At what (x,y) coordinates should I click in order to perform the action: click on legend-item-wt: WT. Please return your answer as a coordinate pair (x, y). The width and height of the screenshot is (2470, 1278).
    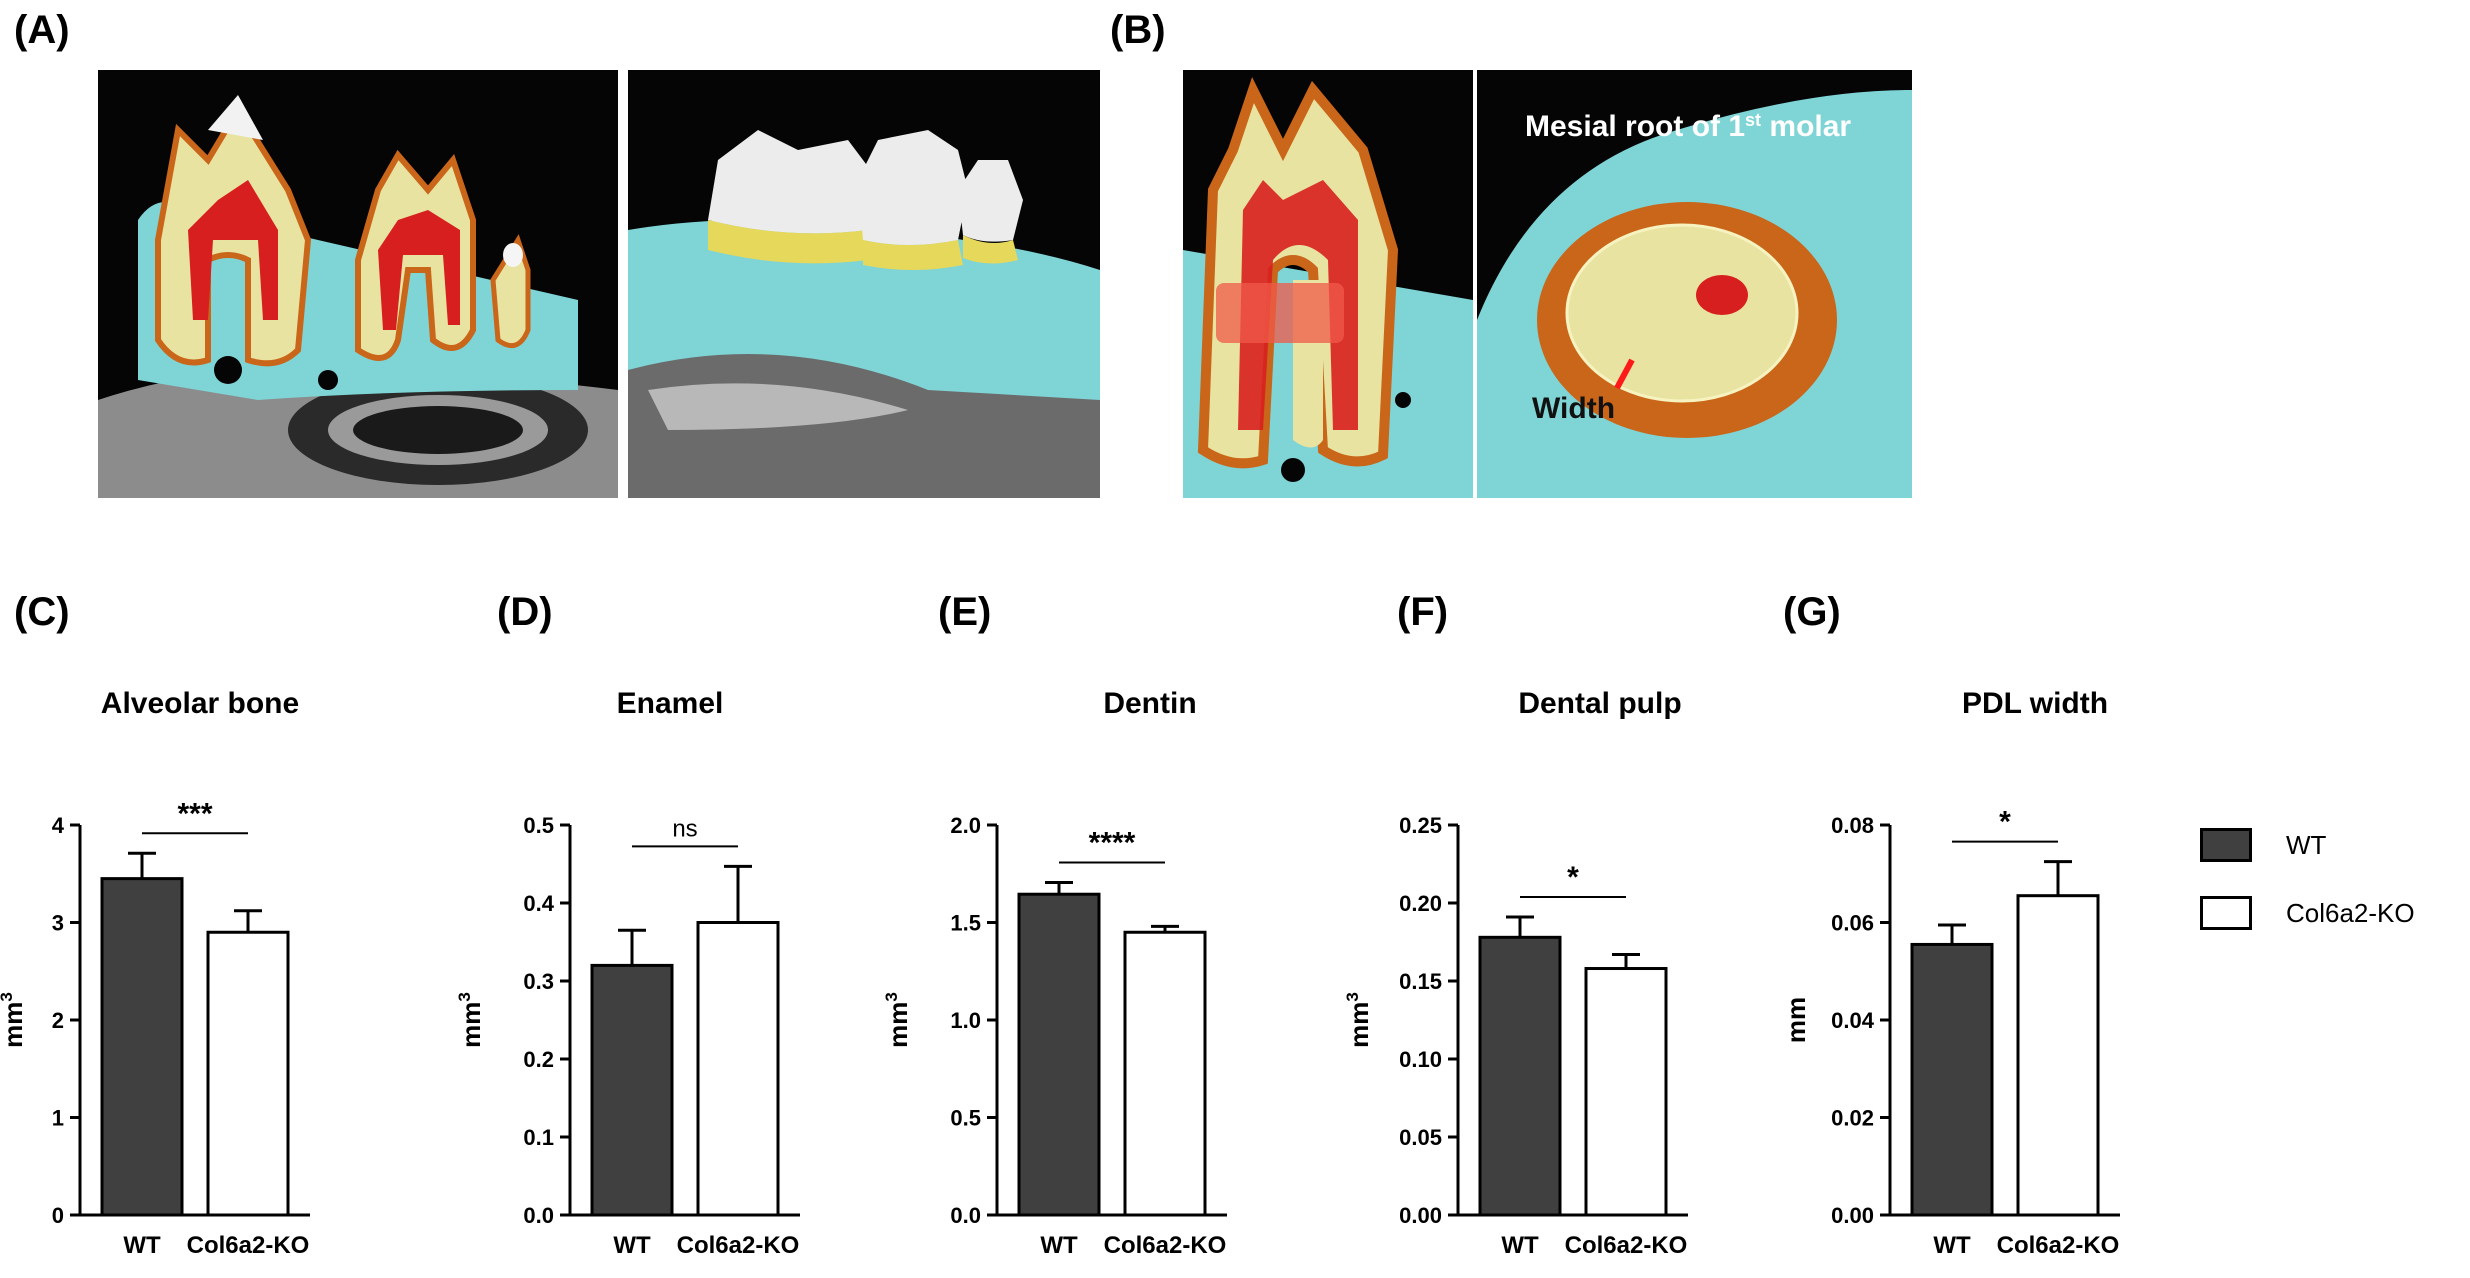
    Looking at the image, I should click on (2307, 845).